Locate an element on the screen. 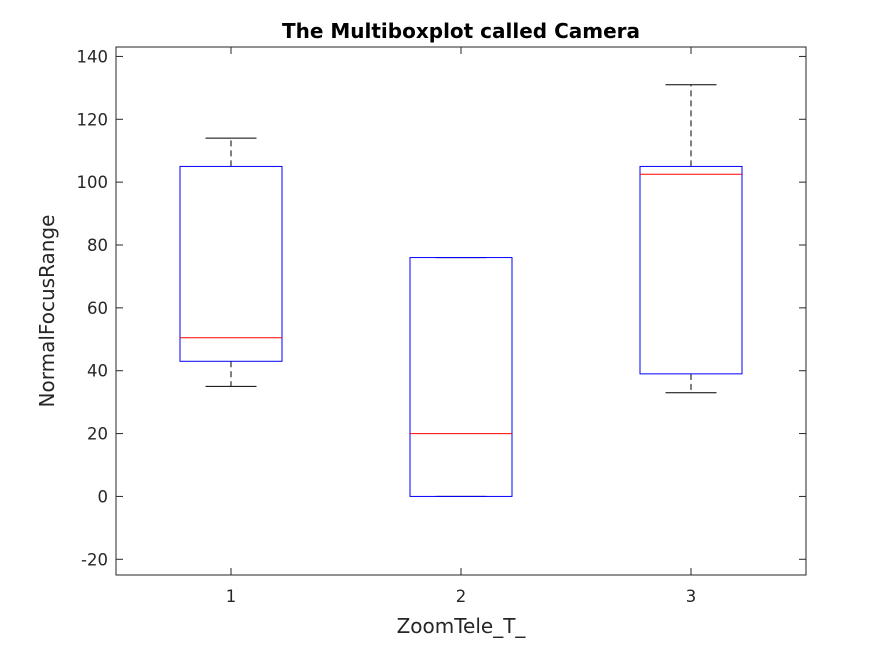 This screenshot has height=645, width=891. x-axis-label: ZoomTele_T_ is located at coordinates (462, 626).